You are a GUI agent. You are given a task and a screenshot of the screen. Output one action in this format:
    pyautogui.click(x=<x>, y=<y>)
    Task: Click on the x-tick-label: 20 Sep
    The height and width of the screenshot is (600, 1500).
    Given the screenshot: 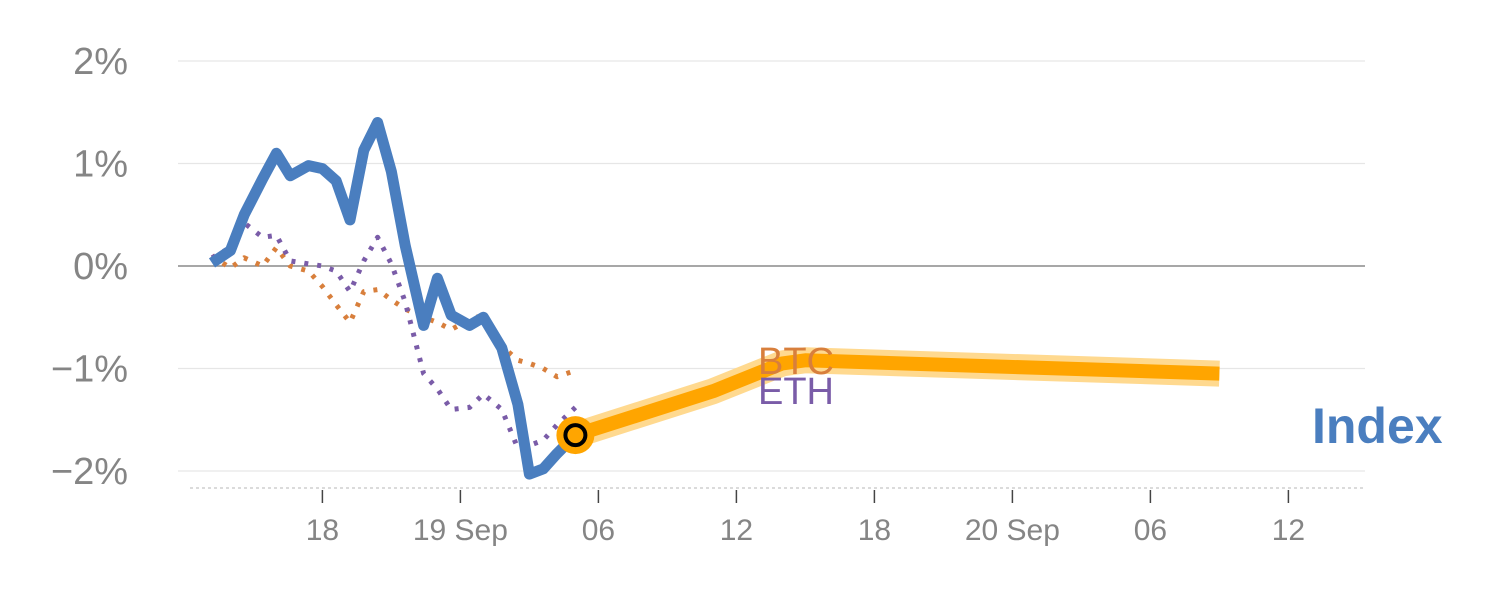 What is the action you would take?
    pyautogui.click(x=1012, y=530)
    